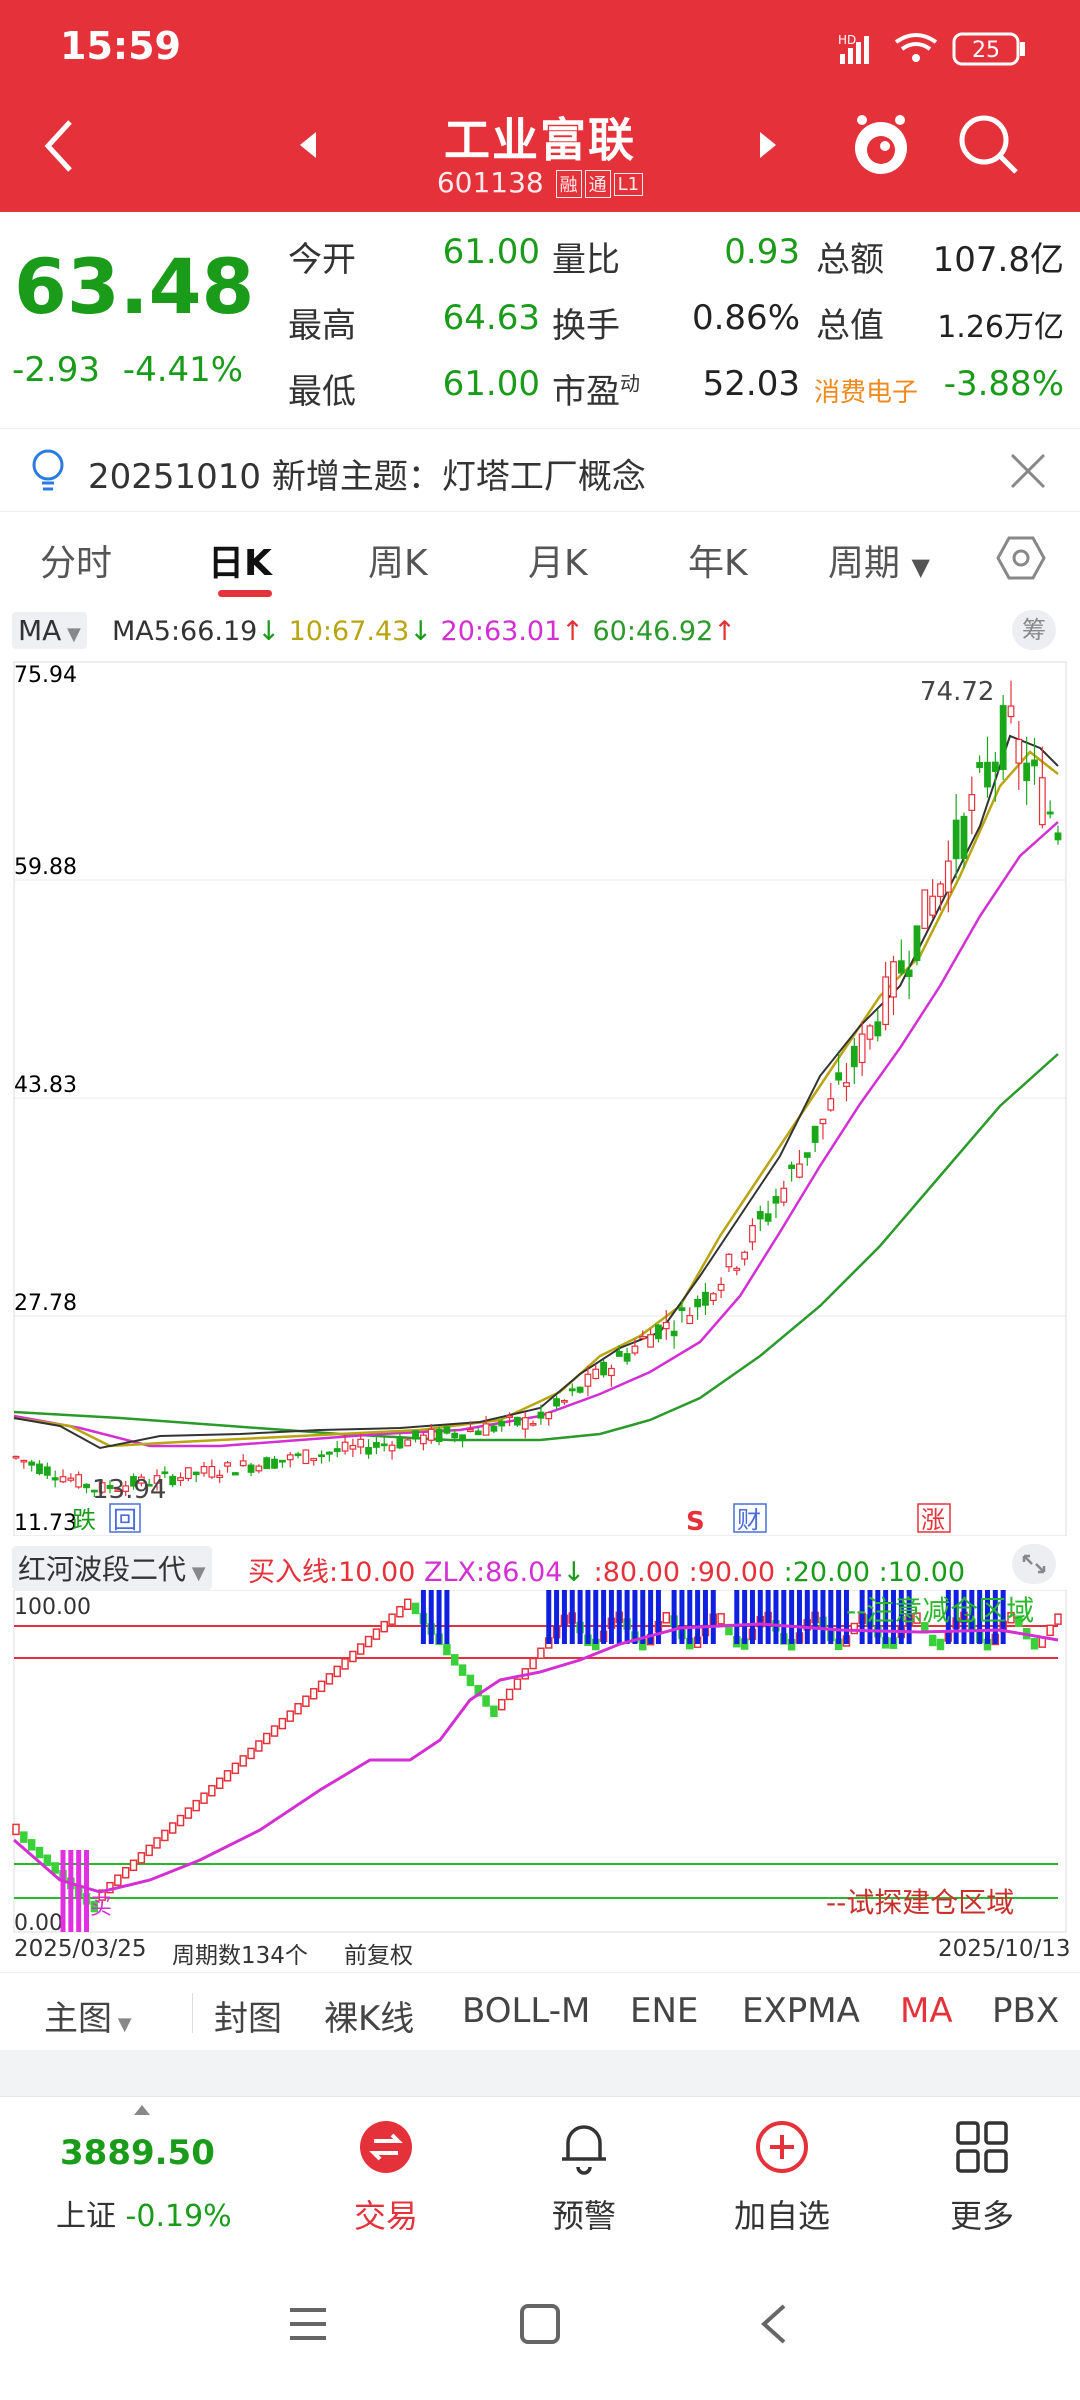 The width and height of the screenshot is (1080, 2400). Describe the element at coordinates (583, 2216) in the screenshot. I see `nav-alert: 预警` at that location.